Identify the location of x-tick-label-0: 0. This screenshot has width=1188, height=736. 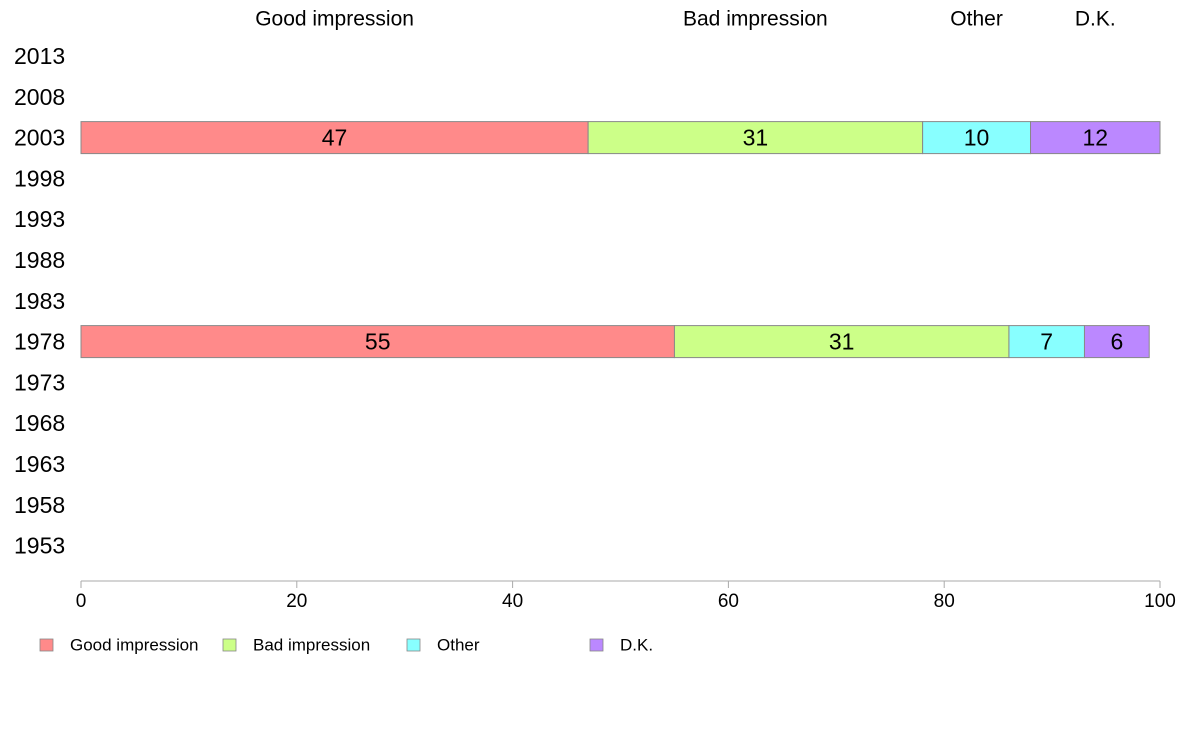
(81, 601).